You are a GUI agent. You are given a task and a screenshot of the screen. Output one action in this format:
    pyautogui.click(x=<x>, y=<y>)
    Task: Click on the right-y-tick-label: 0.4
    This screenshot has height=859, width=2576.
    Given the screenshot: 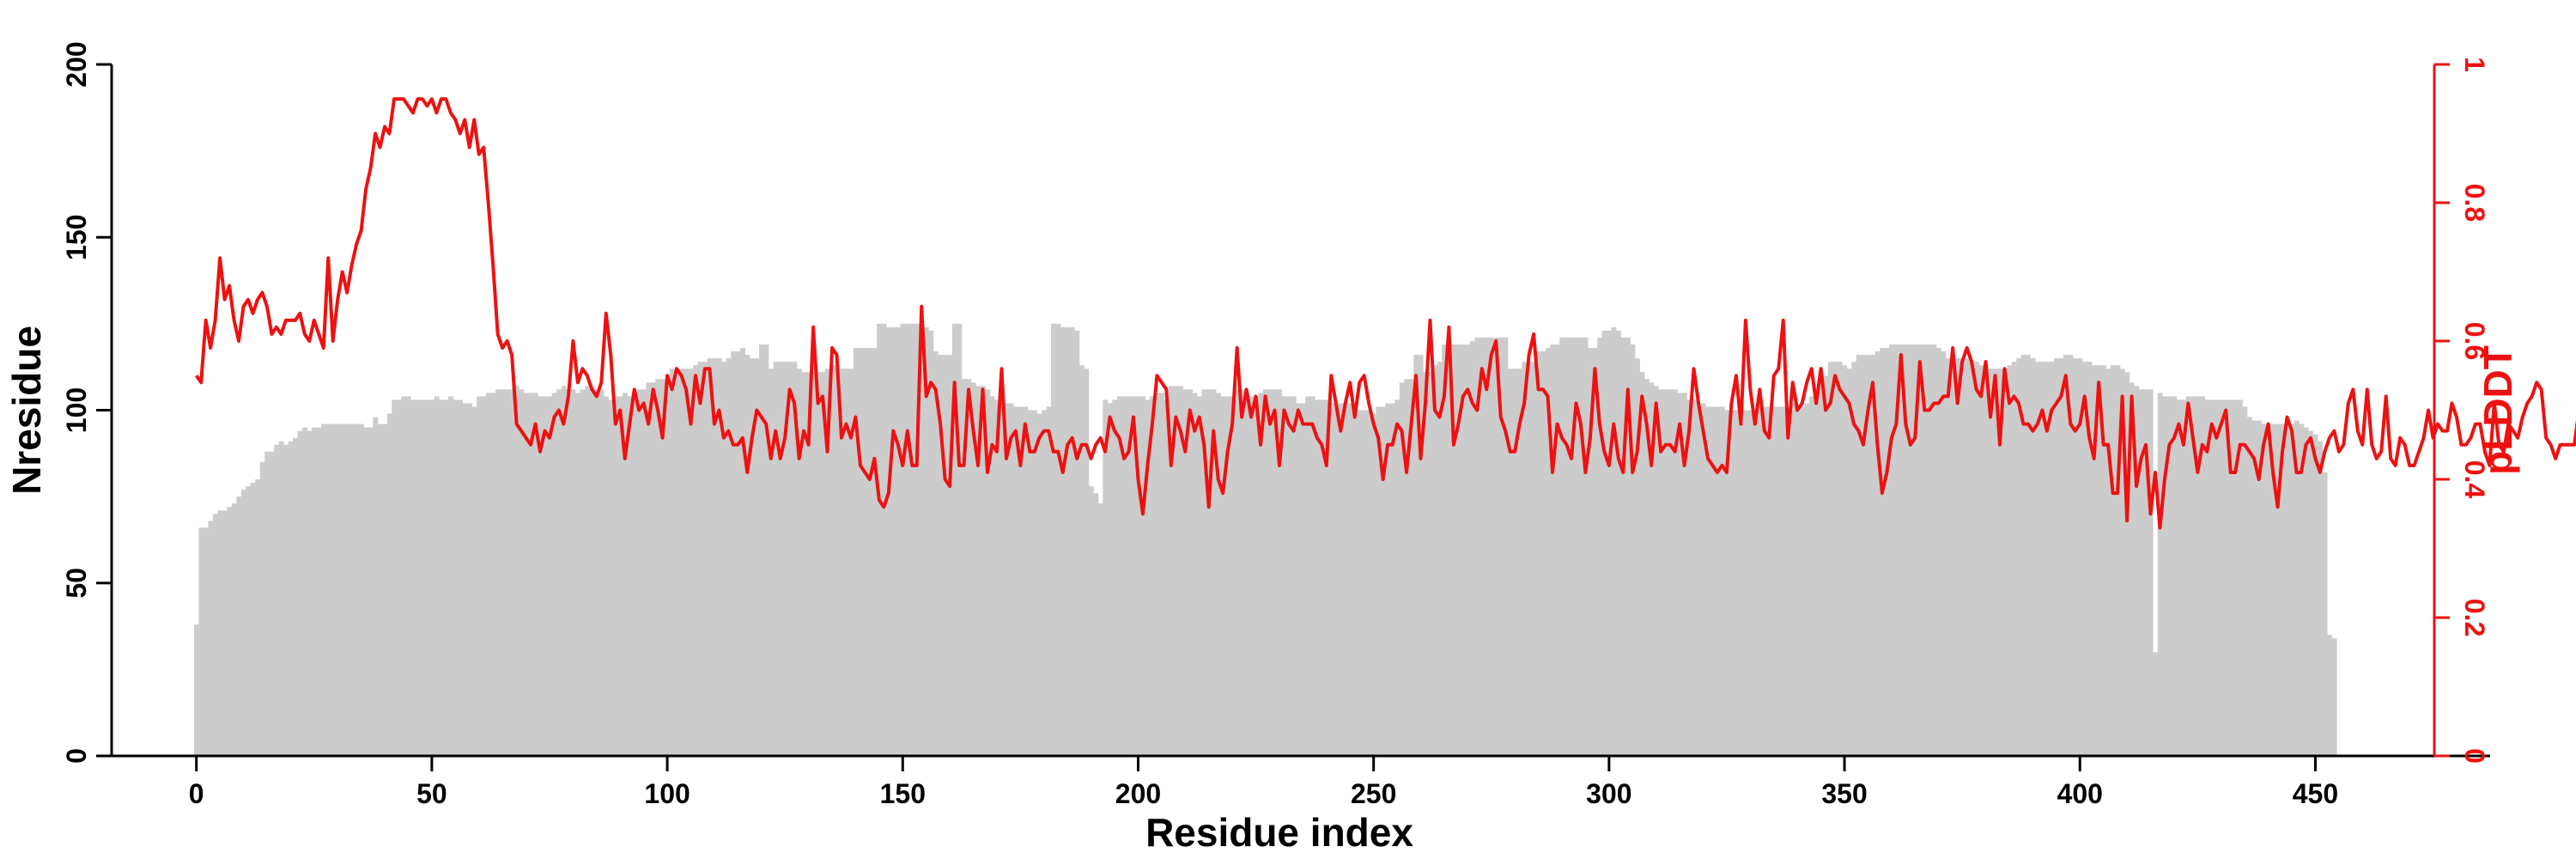 What is the action you would take?
    pyautogui.click(x=2474, y=480)
    